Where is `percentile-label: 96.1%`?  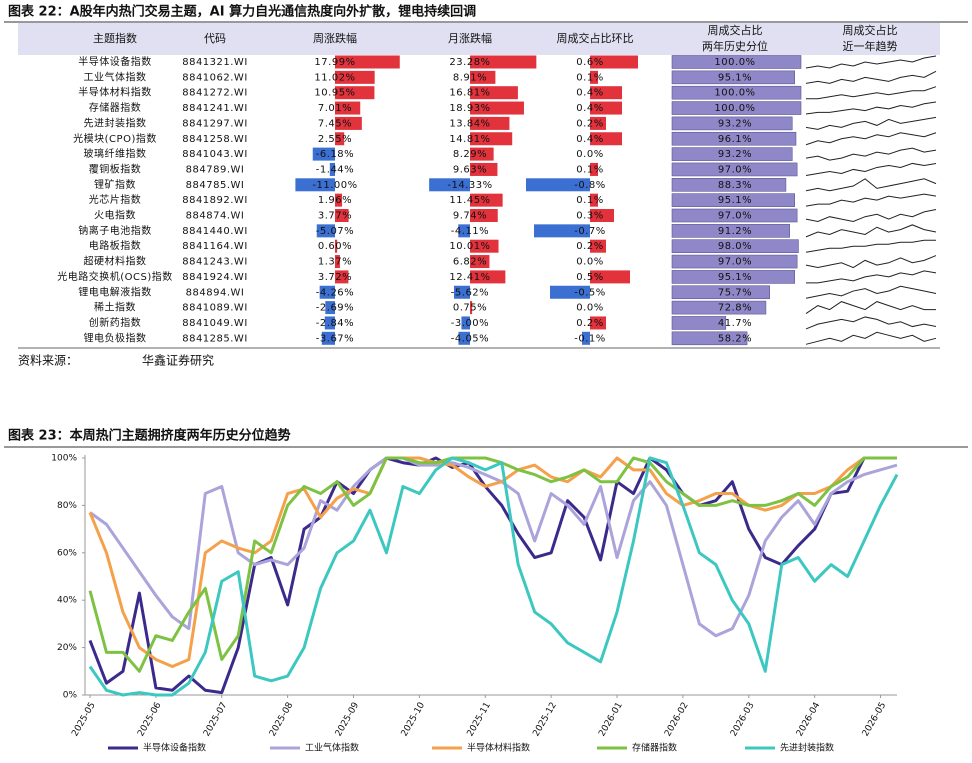 percentile-label: 96.1% is located at coordinates (735, 139).